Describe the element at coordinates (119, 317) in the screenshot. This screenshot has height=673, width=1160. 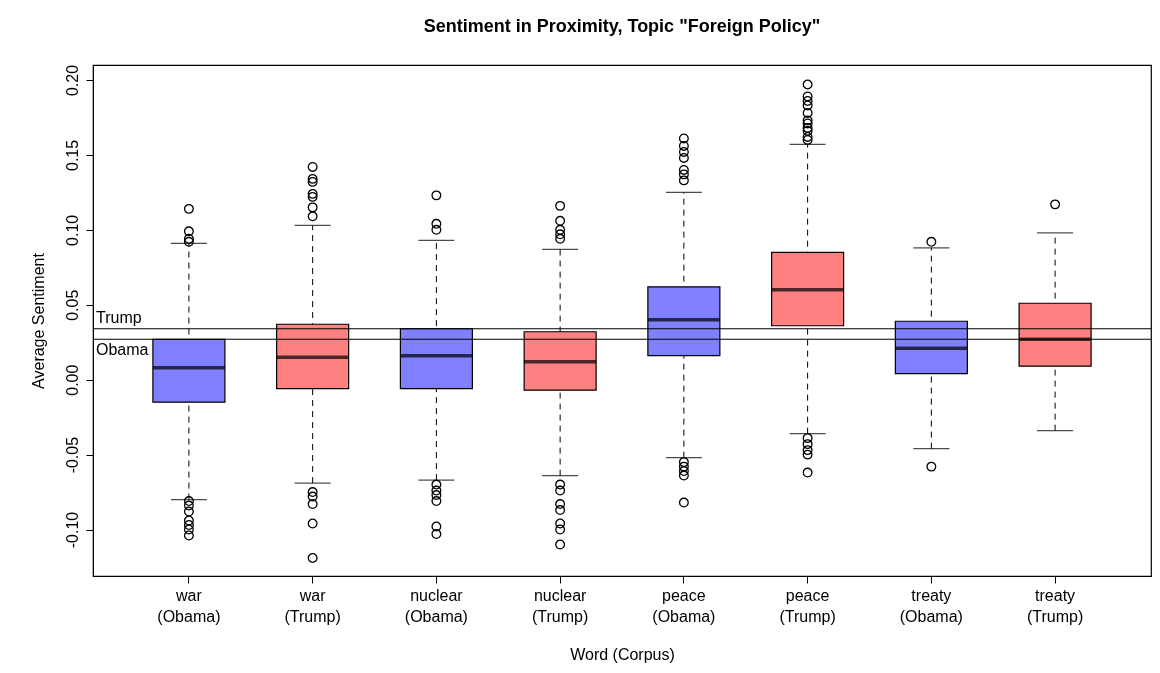
I see `ref-line-label: Trump` at that location.